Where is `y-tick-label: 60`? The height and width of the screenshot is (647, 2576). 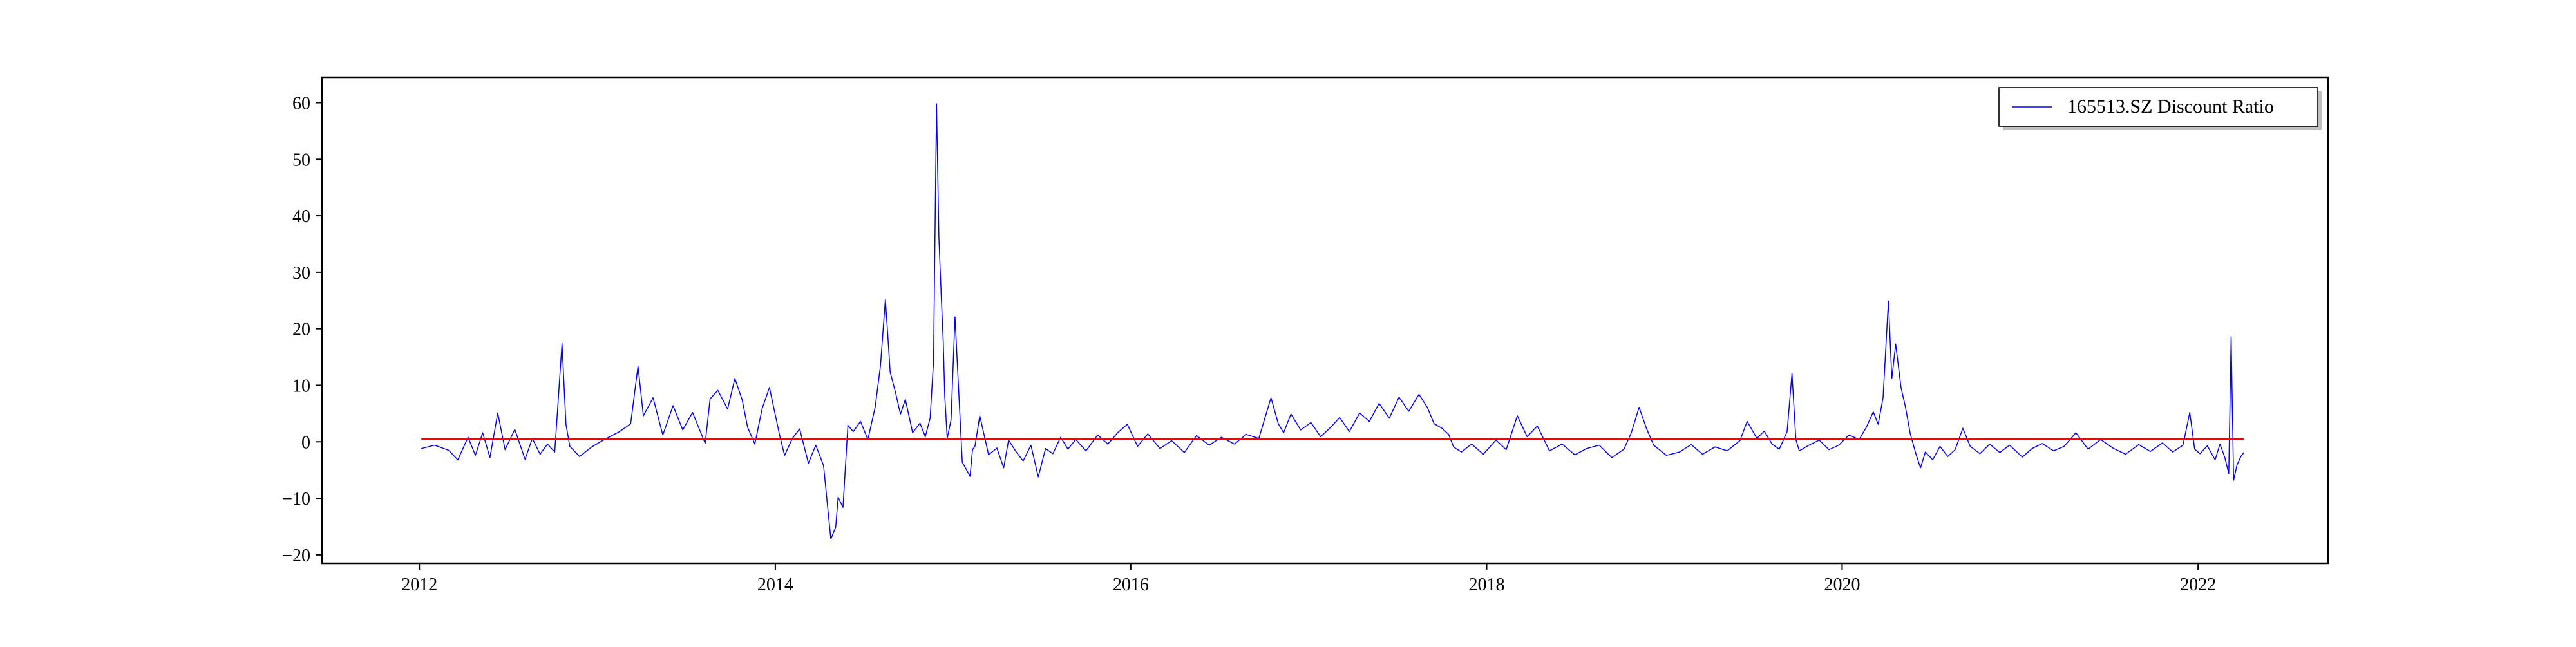
y-tick-label: 60 is located at coordinates (301, 104).